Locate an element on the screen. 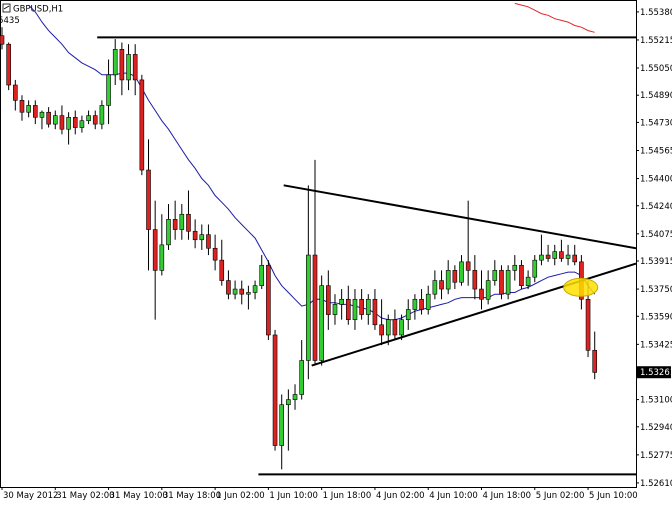 This screenshot has width=672, height=506. x-tick-label: 4 Jun 02:00 is located at coordinates (400, 496).